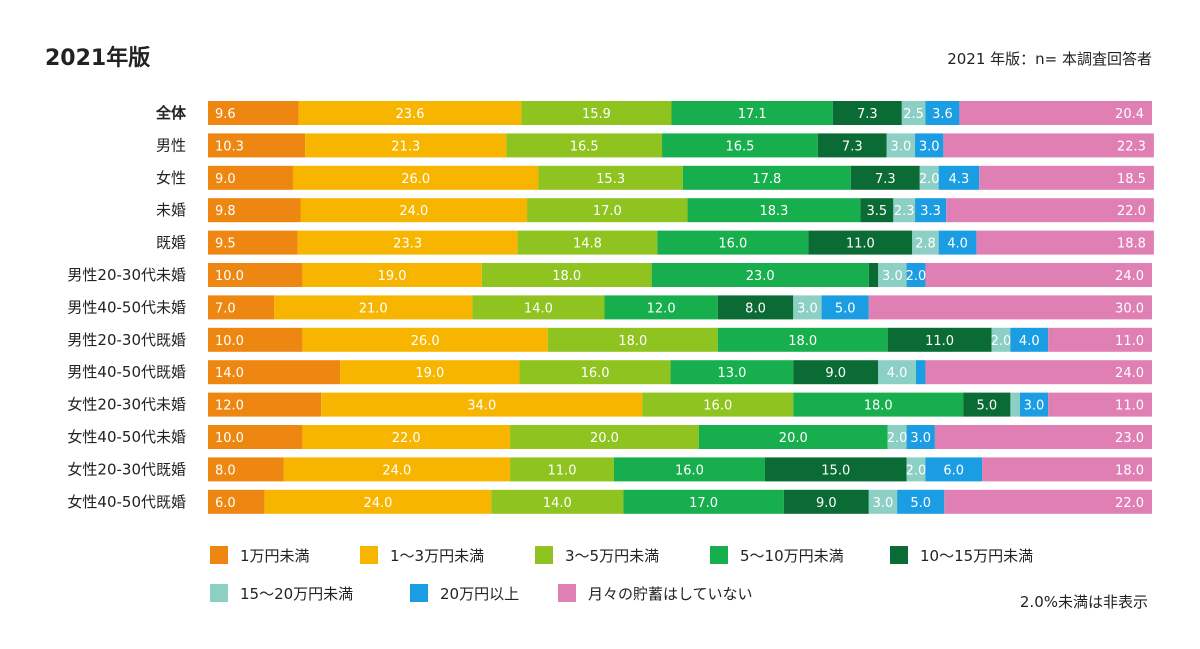  I want to click on bar-row: 女性20-30代既婚 8.0 24.0 11.0 16.0 15.0 2.0 6.0 18.0, so click(609, 469).